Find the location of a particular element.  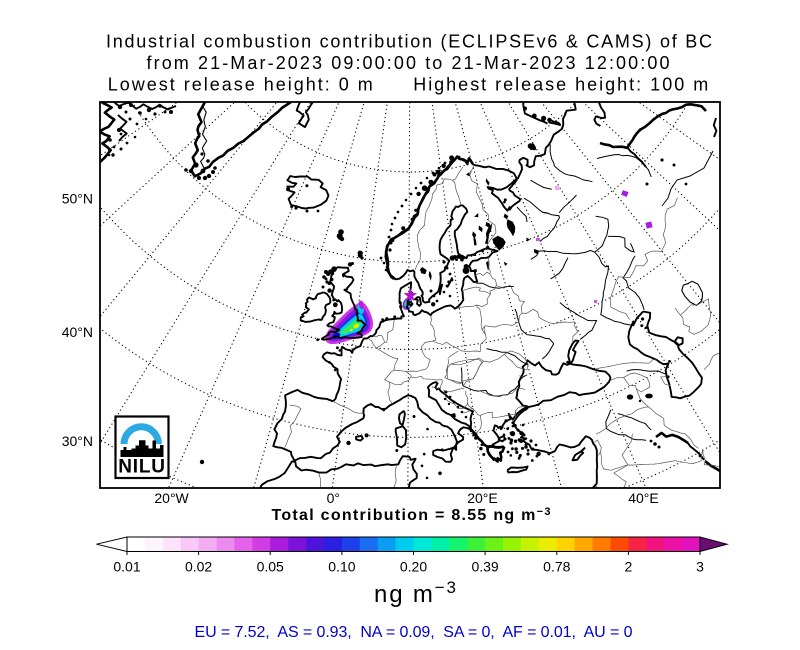

svg-text: 50°N is located at coordinates (77, 199).